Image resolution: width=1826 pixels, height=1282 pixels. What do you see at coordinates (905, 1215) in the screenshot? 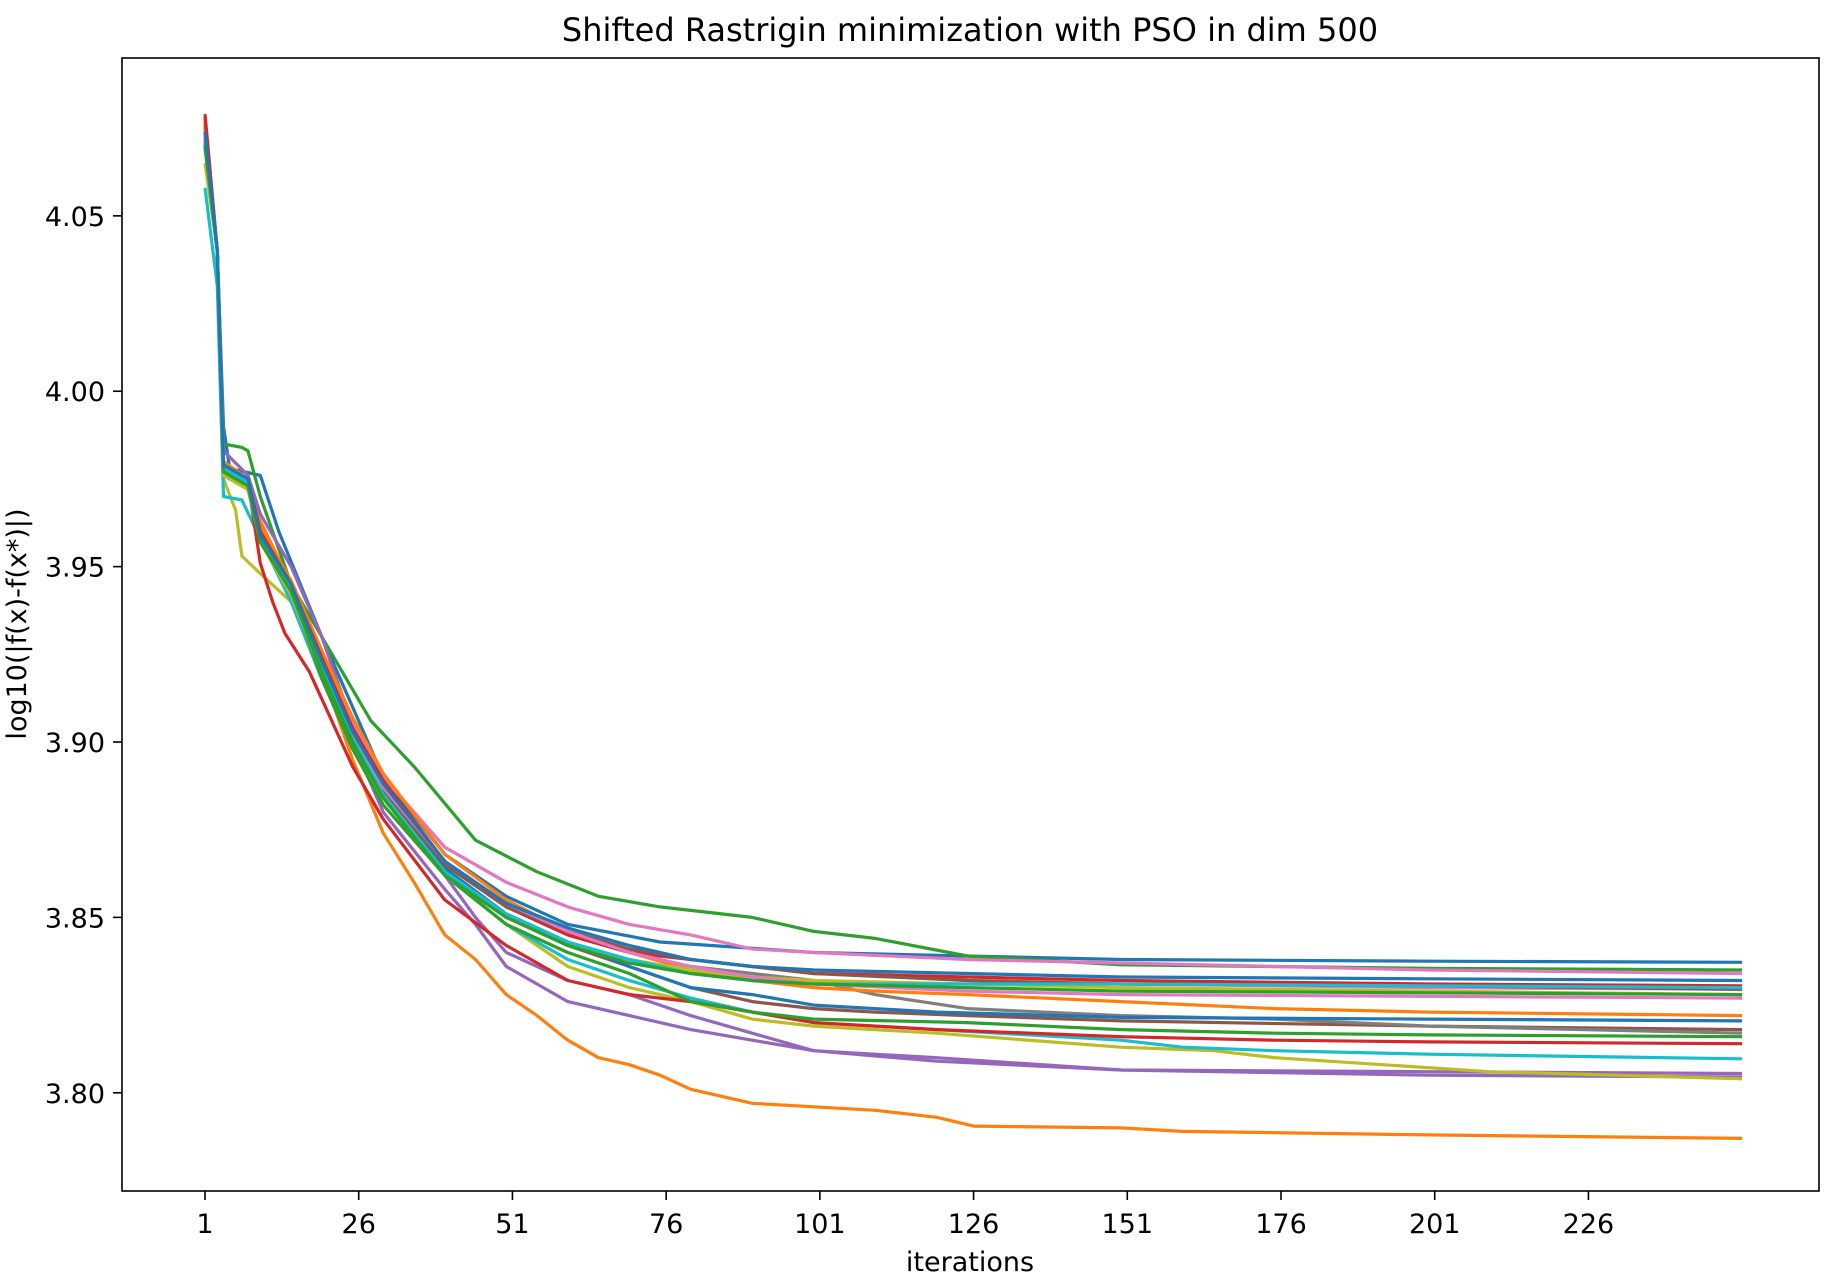
I see `x-axis: 1 26 51 76 101 126 151 176 201 226` at bounding box center [905, 1215].